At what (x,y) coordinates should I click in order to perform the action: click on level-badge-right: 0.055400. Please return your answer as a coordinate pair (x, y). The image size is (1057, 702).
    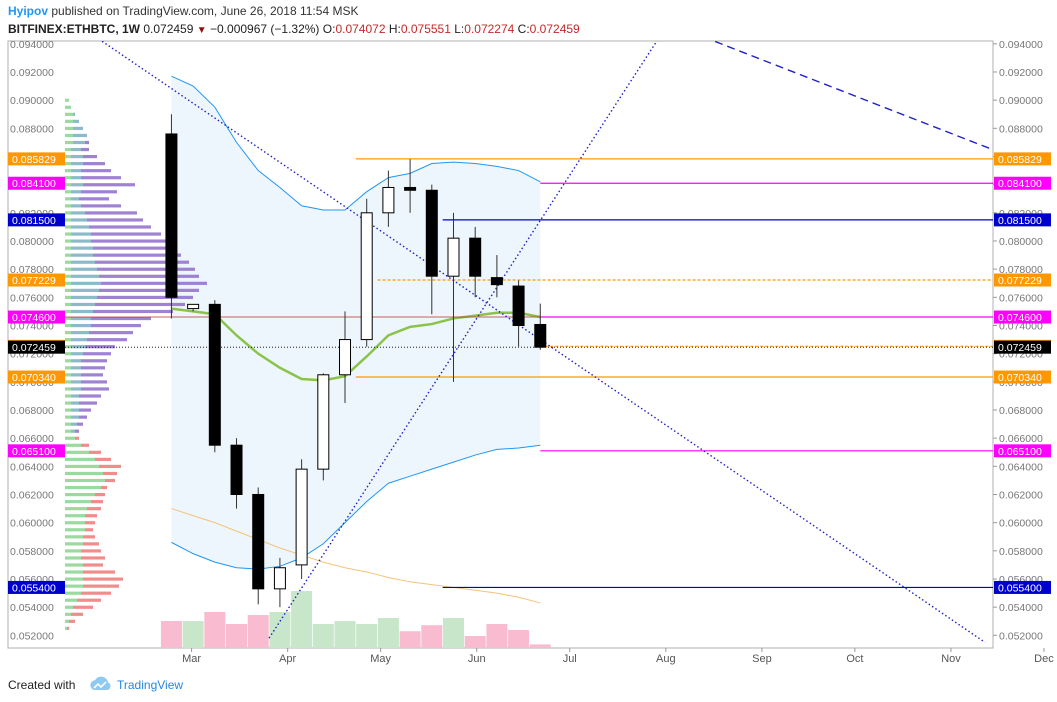
    Looking at the image, I should click on (1022, 587).